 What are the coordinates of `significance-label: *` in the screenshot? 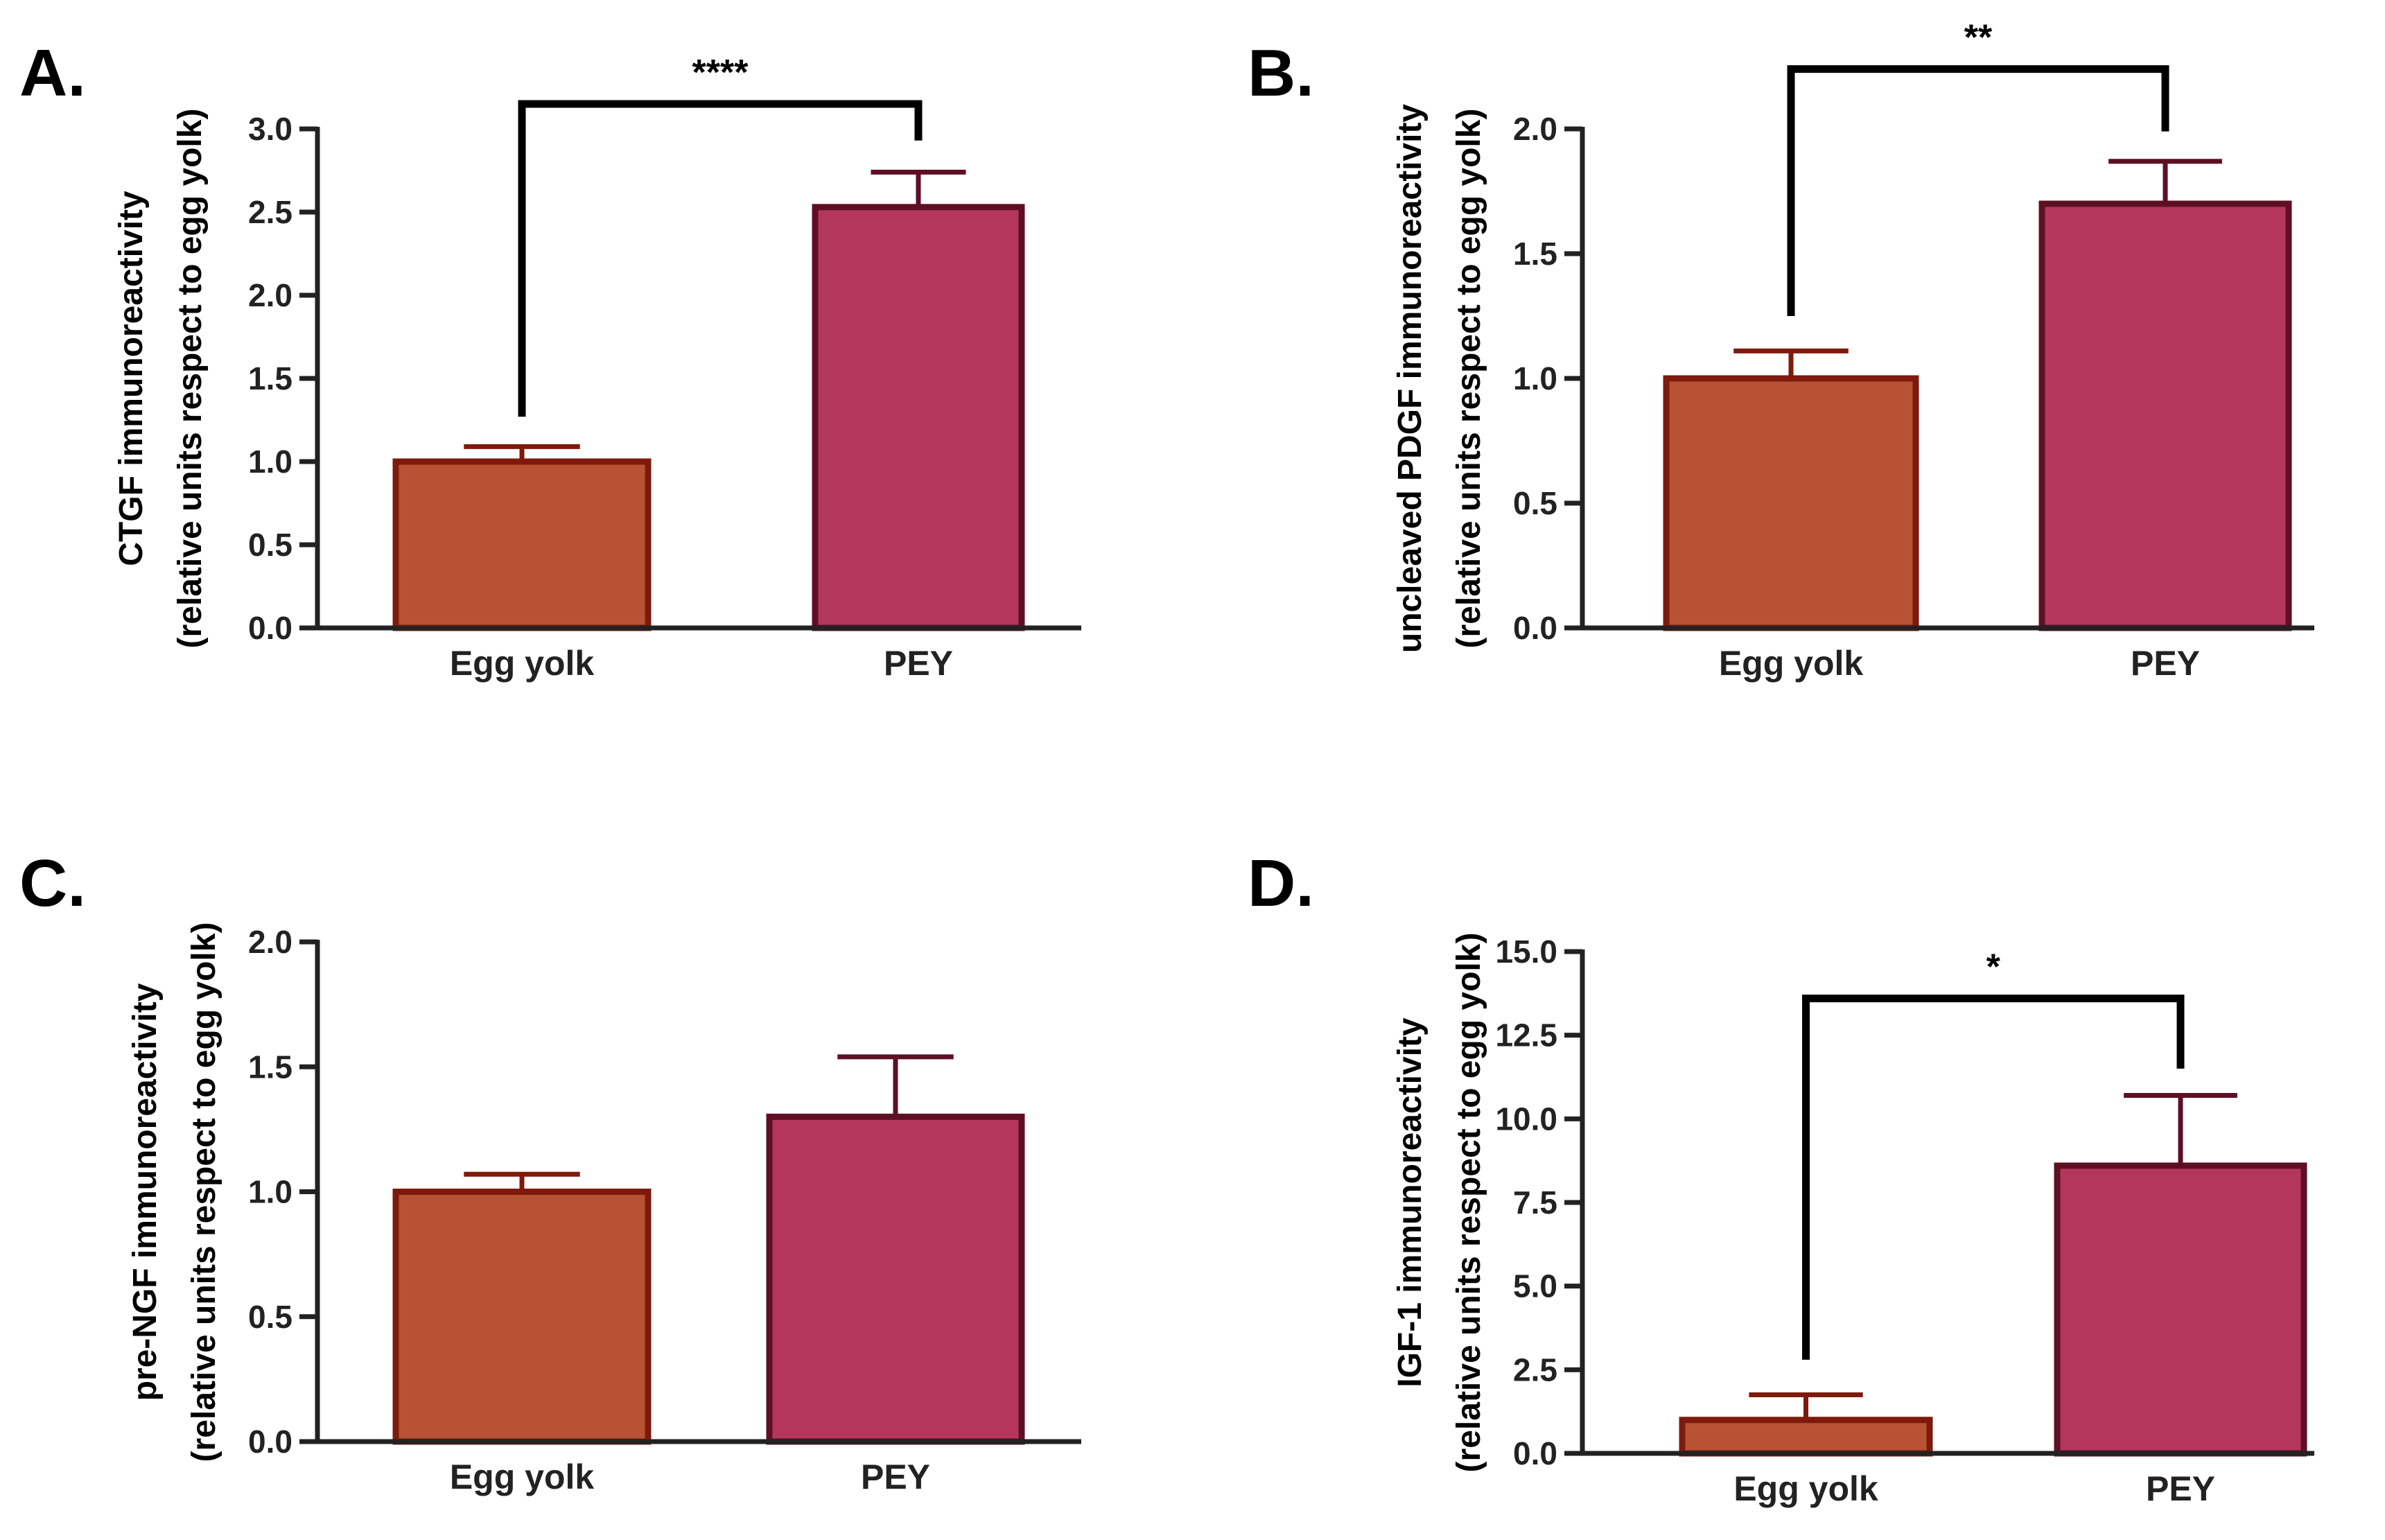 It's located at (1993, 967).